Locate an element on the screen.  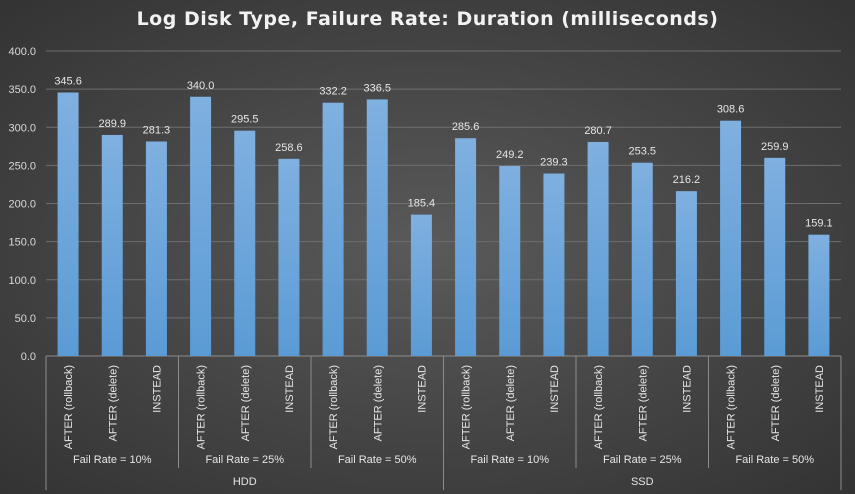
y-tick-label: 300.0 is located at coordinates (22, 128).